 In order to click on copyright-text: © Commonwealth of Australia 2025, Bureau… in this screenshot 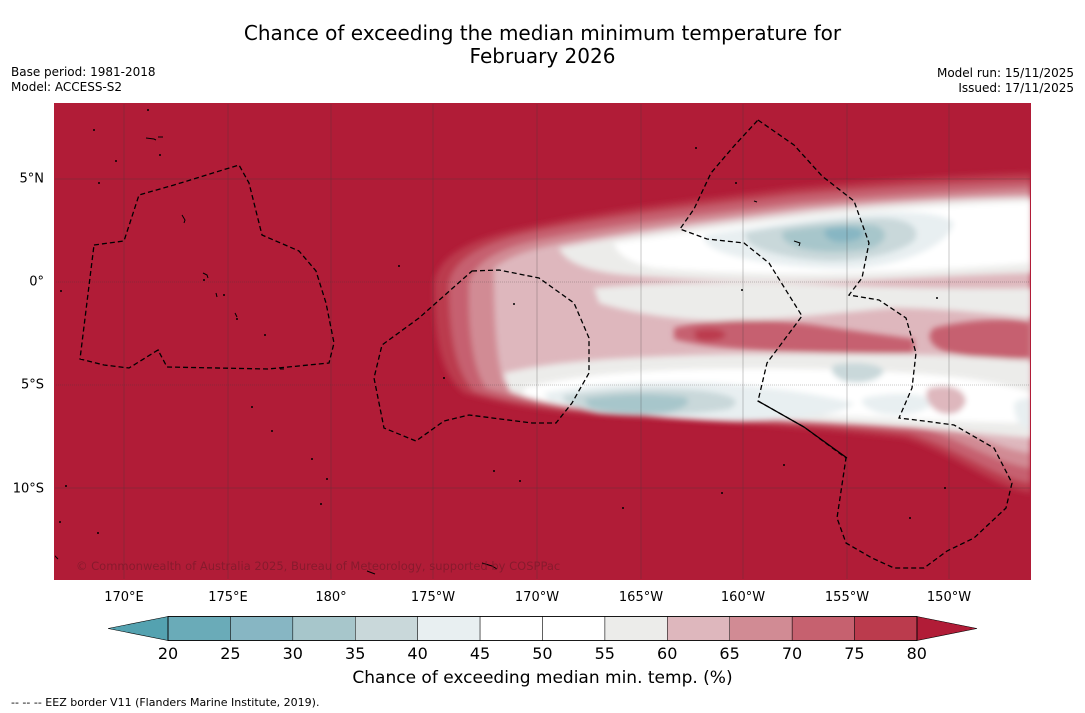, I will do `click(318, 566)`.